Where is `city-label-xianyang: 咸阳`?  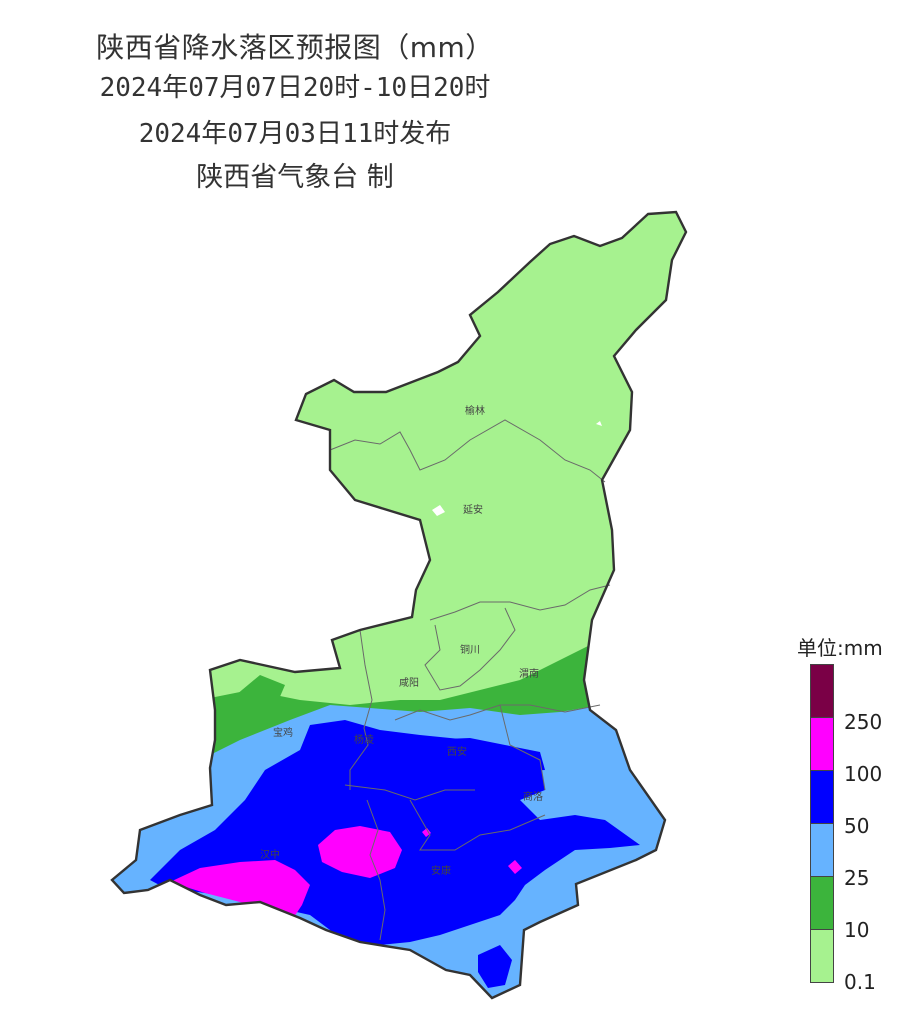 city-label-xianyang: 咸阳 is located at coordinates (409, 683).